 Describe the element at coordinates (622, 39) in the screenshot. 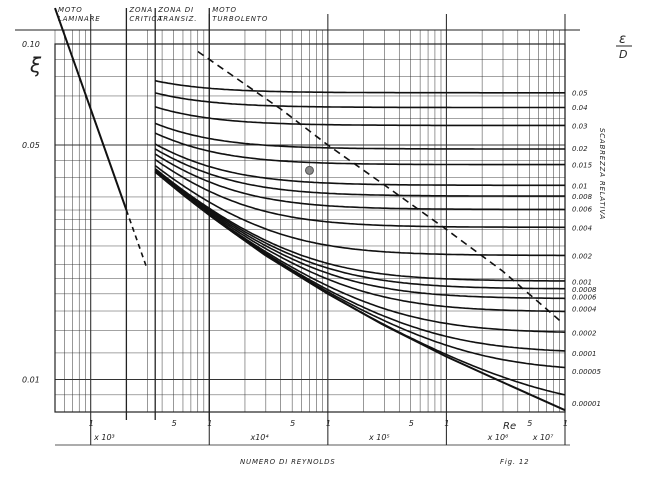

I see `roughness-symbol-top: ε` at that location.